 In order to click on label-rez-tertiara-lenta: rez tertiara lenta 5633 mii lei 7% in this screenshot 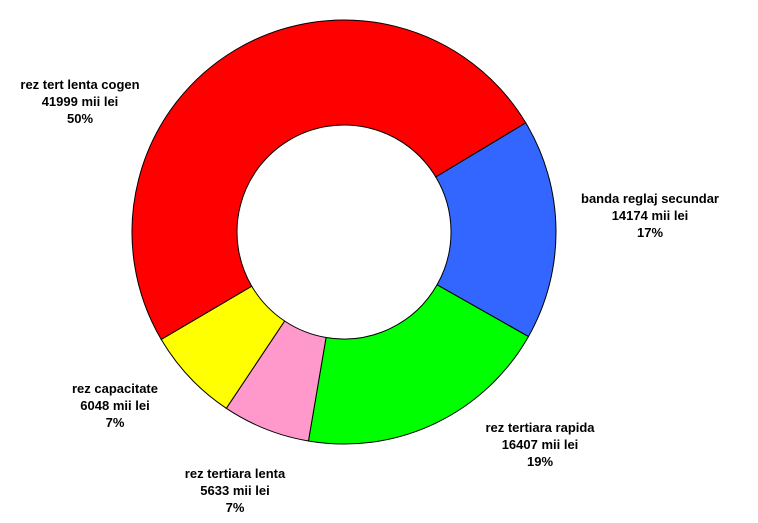, I will do `click(235, 490)`.